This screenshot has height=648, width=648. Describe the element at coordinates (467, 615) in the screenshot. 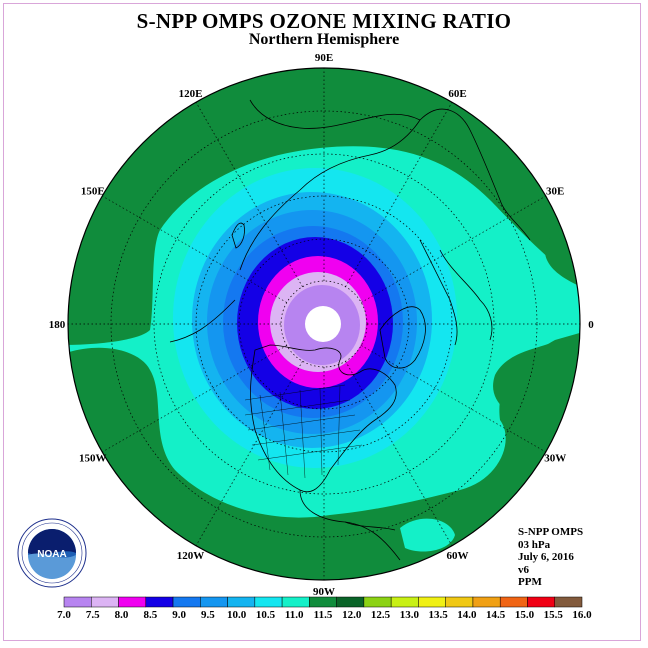

I see `colorbar-tick-label: 14.0` at that location.